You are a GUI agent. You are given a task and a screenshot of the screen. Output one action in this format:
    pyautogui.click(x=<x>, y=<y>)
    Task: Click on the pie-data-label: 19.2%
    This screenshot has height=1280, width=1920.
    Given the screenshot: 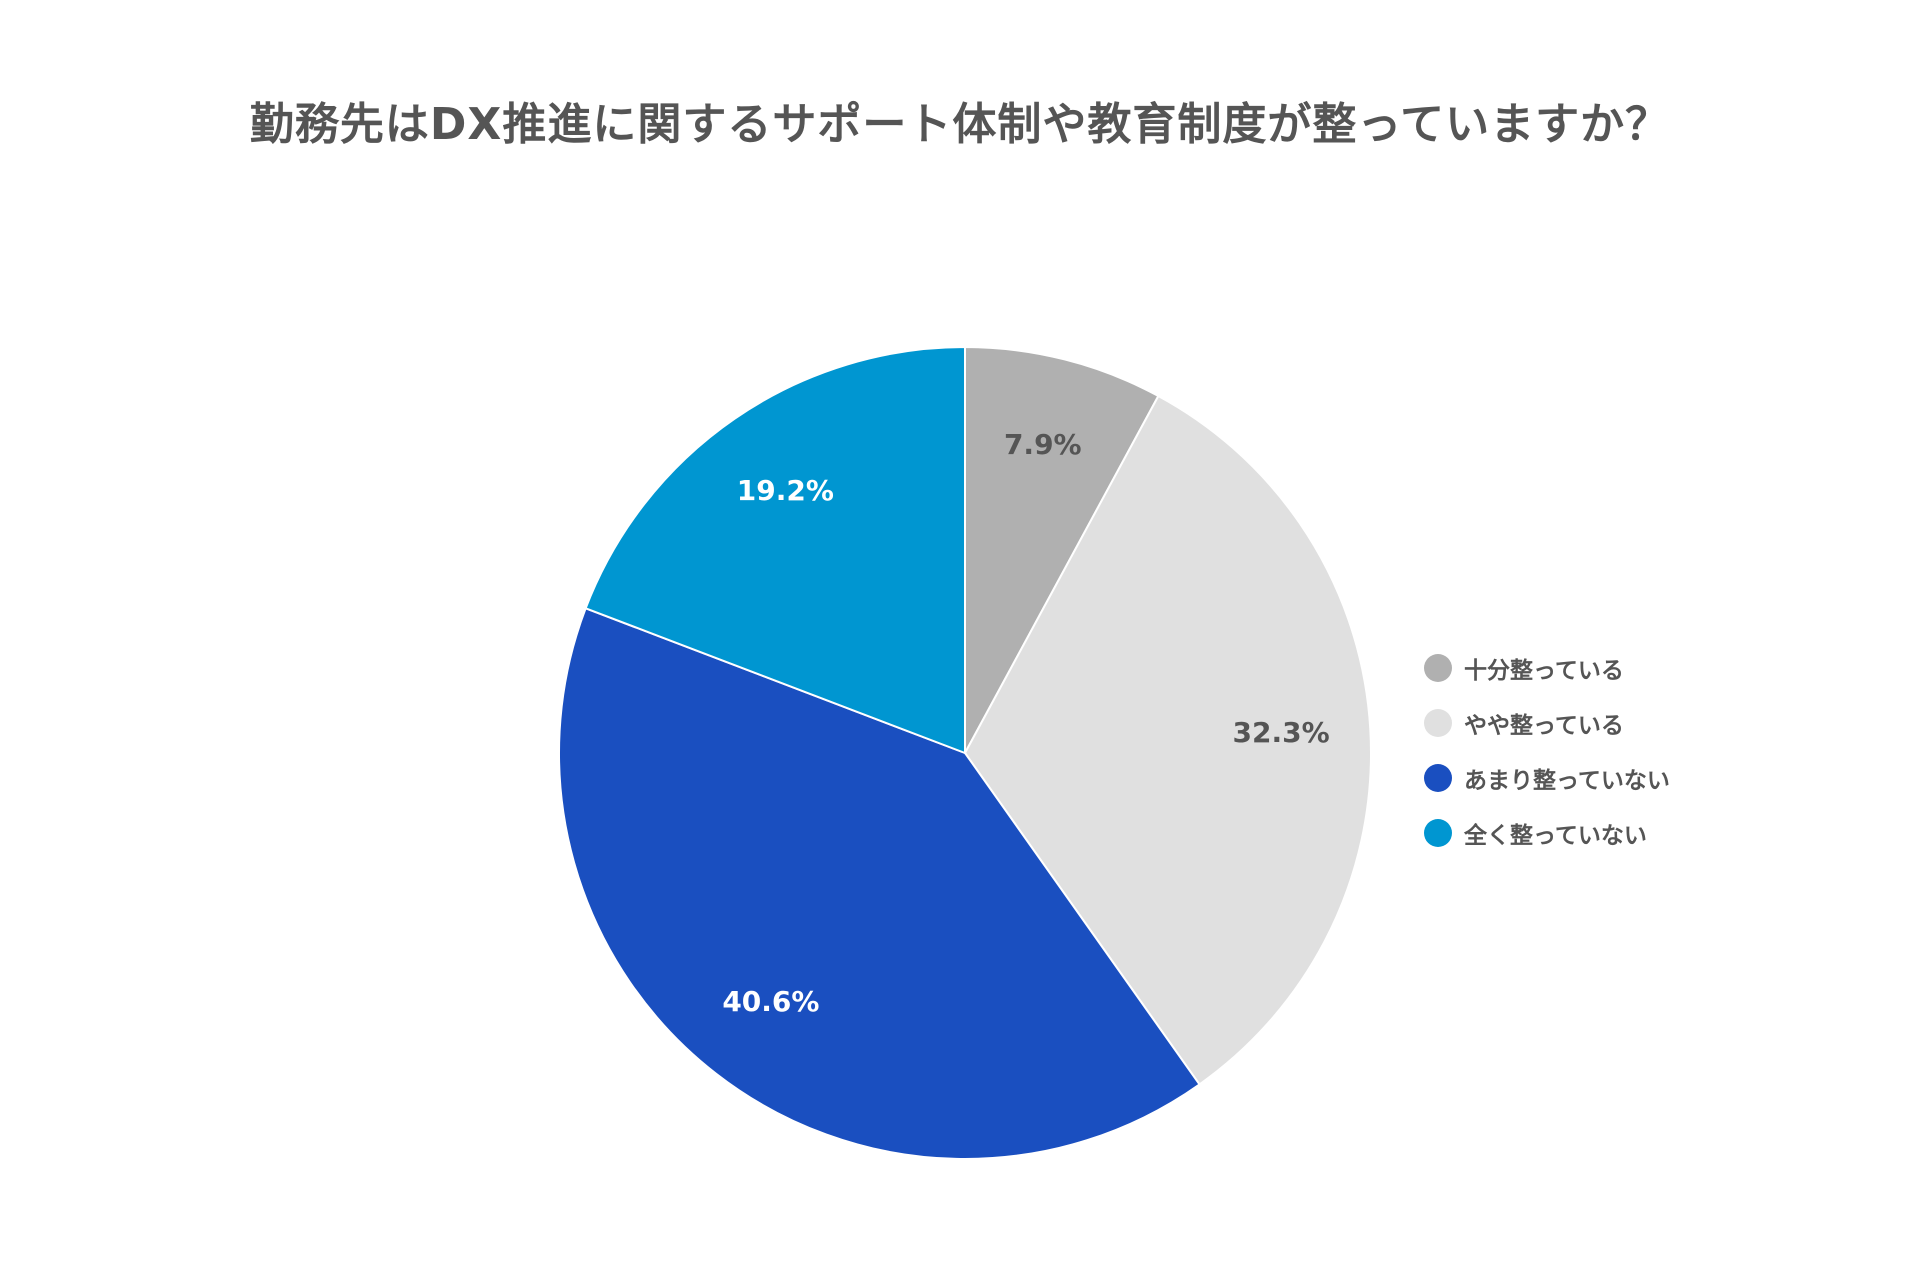 What is the action you would take?
    pyautogui.click(x=785, y=490)
    